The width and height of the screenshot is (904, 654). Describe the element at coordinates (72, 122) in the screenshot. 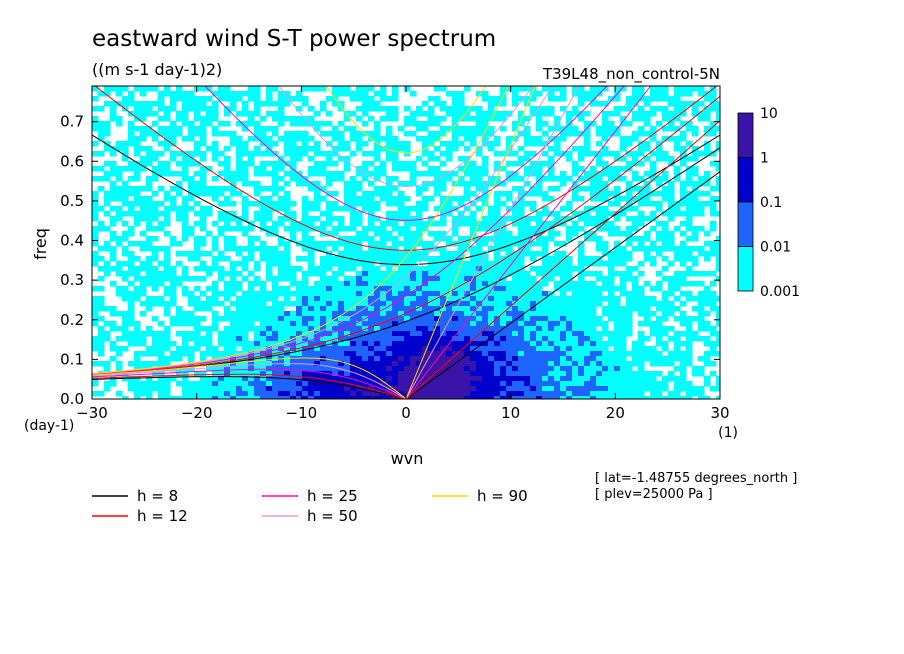

I see `y-tick-label: 0.7` at that location.